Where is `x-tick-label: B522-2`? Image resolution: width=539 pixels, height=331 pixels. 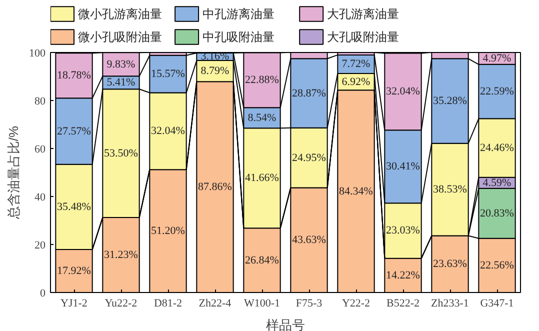
x-tick-label: B522-2 is located at coordinates (403, 304).